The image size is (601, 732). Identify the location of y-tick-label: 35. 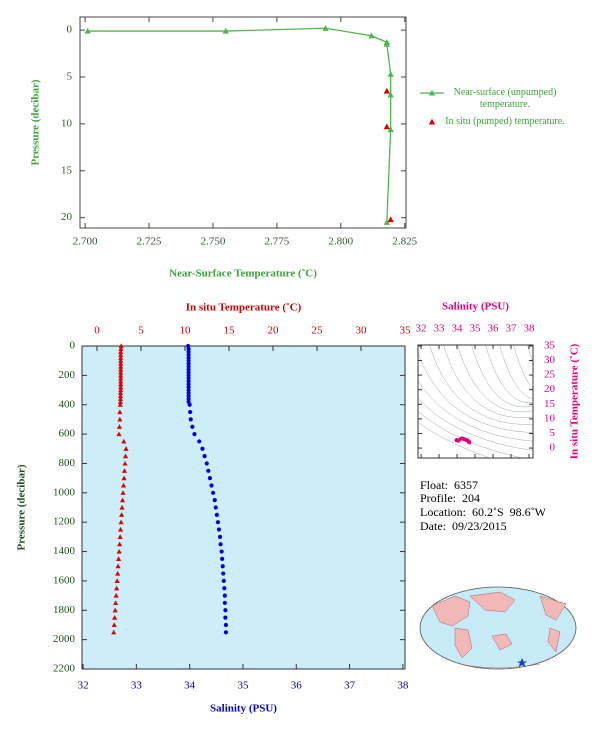
(550, 345).